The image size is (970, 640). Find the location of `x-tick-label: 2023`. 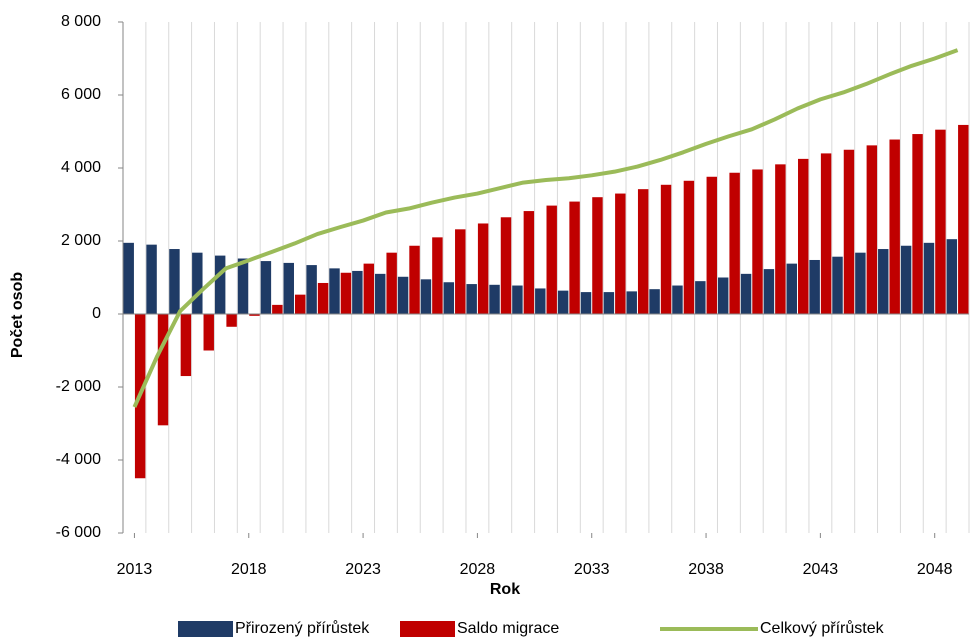

x-tick-label: 2023 is located at coordinates (363, 569).